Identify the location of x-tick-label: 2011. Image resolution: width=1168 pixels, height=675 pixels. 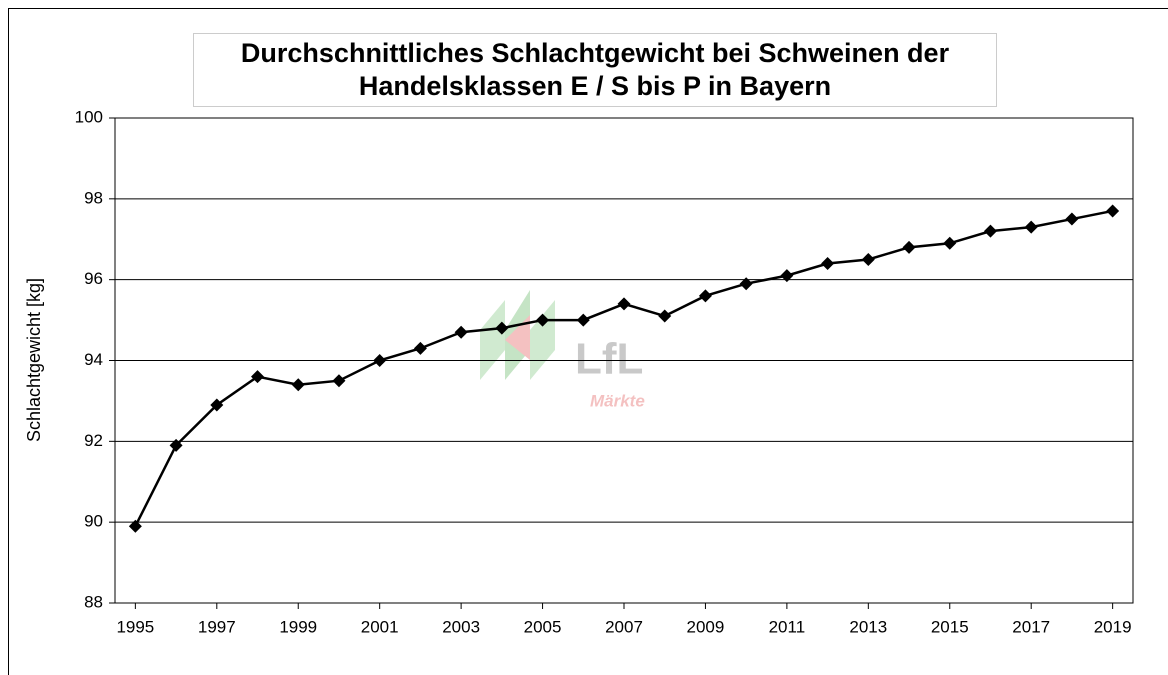
(787, 626).